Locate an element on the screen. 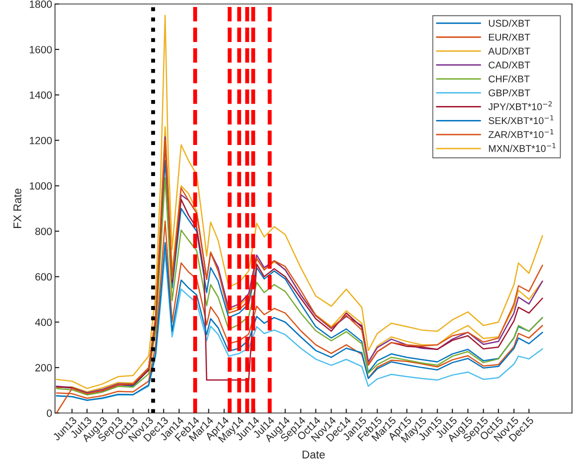 This screenshot has height=468, width=575. legend-label: CAD/XBT is located at coordinates (509, 64).